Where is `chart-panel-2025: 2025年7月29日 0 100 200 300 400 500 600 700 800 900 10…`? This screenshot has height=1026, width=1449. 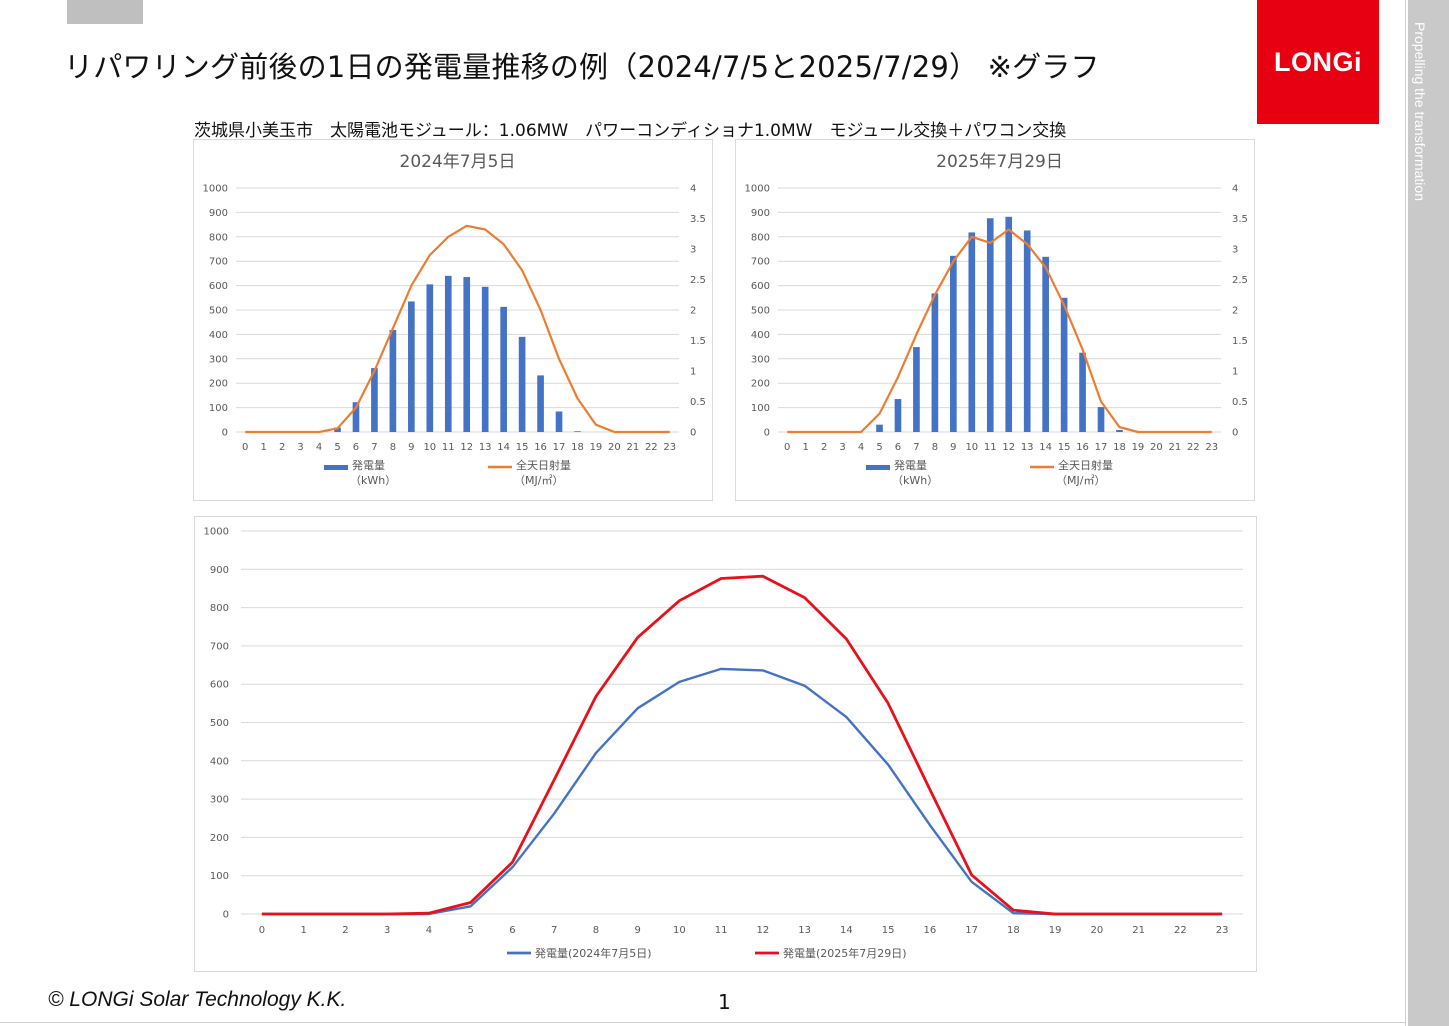
chart-panel-2025: 2025年7月29日 0 100 200 300 400 500 600 700 800 900 10… is located at coordinates (995, 320).